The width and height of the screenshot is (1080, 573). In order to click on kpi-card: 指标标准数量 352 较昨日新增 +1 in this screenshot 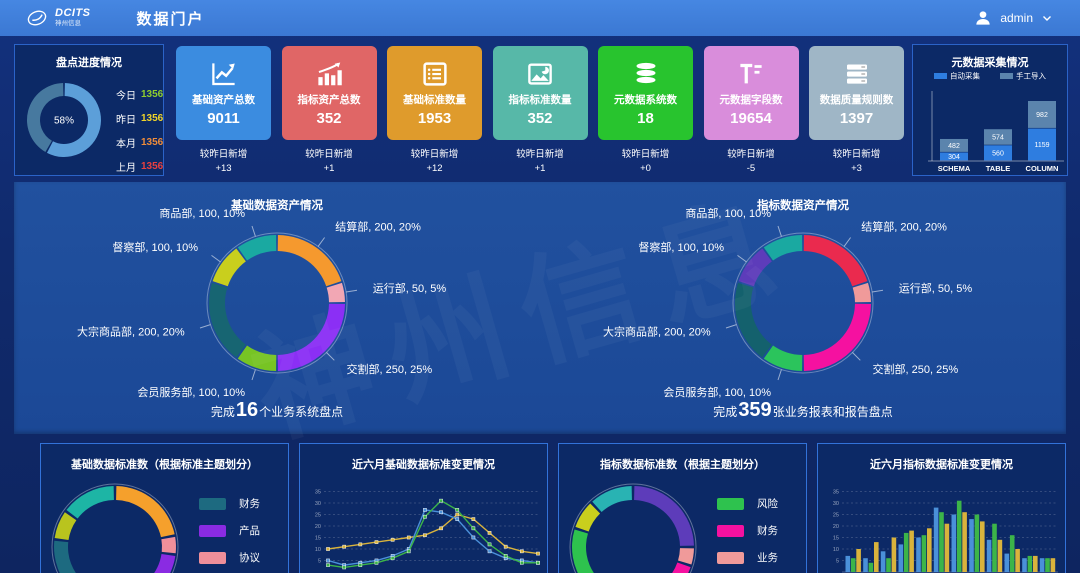, I will do `click(540, 111)`.